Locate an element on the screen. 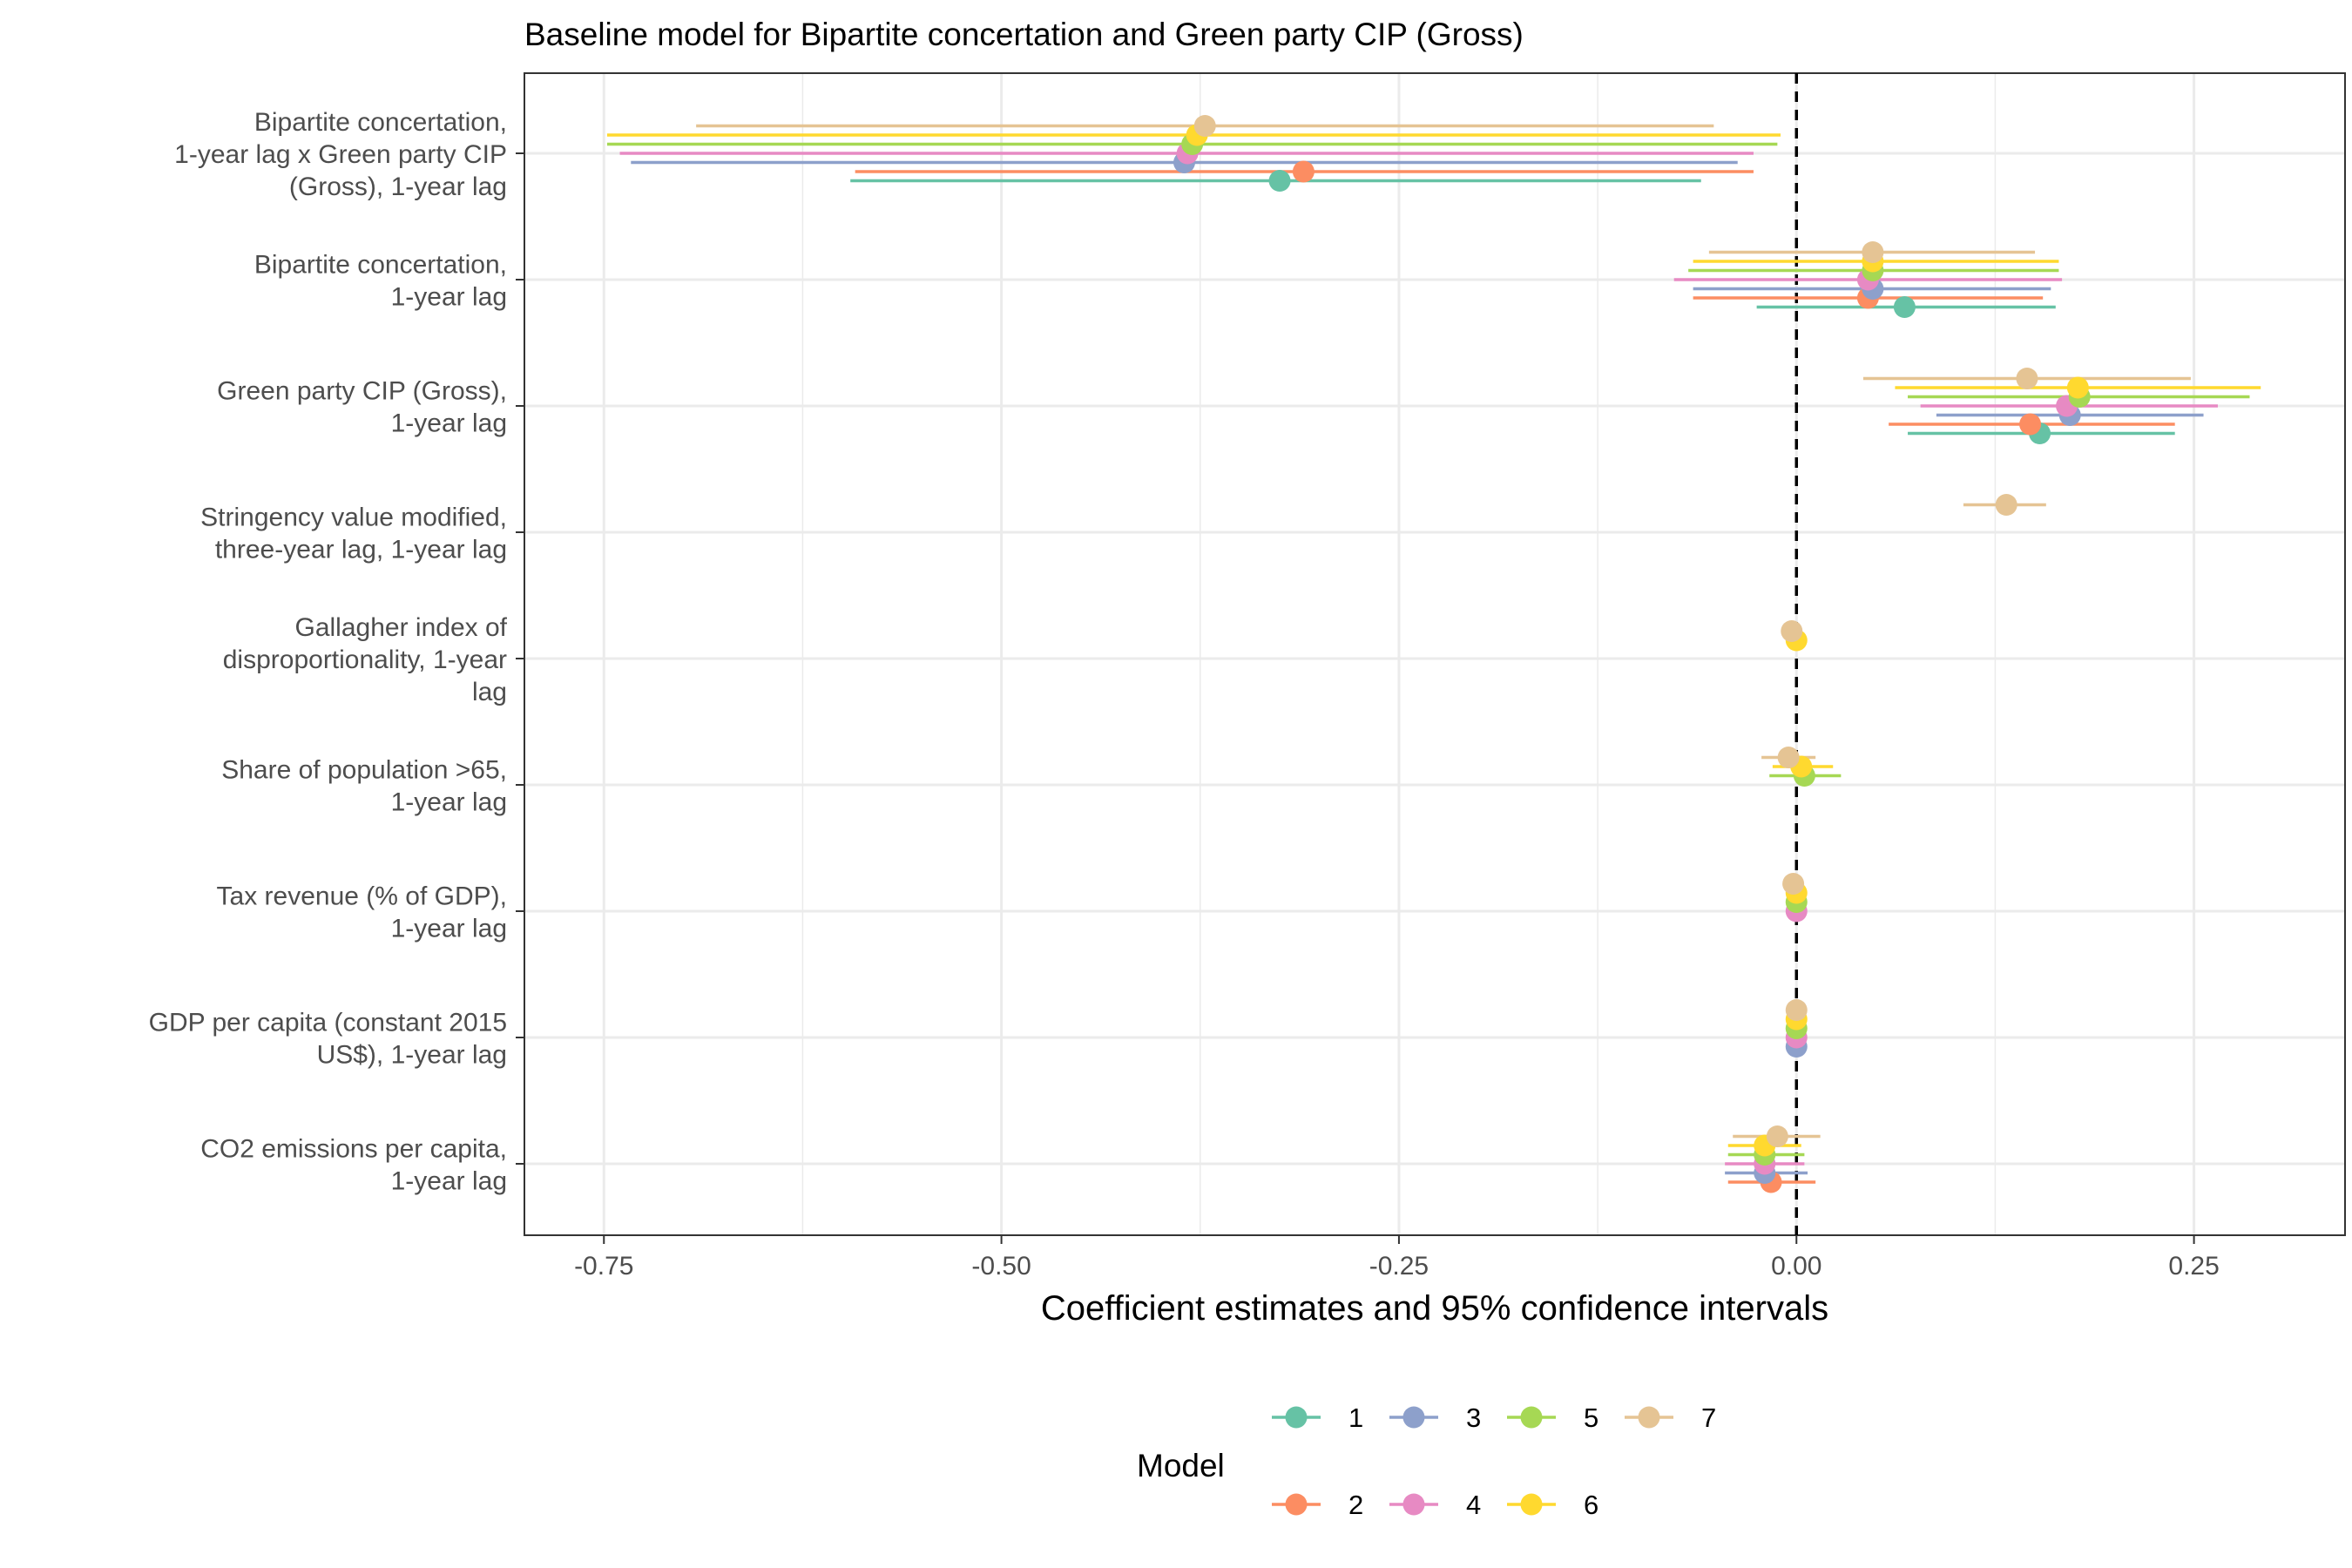 This screenshot has width=2352, height=1568. y-tick-label-line: CO2 emissions per capita, is located at coordinates (353, 1149).